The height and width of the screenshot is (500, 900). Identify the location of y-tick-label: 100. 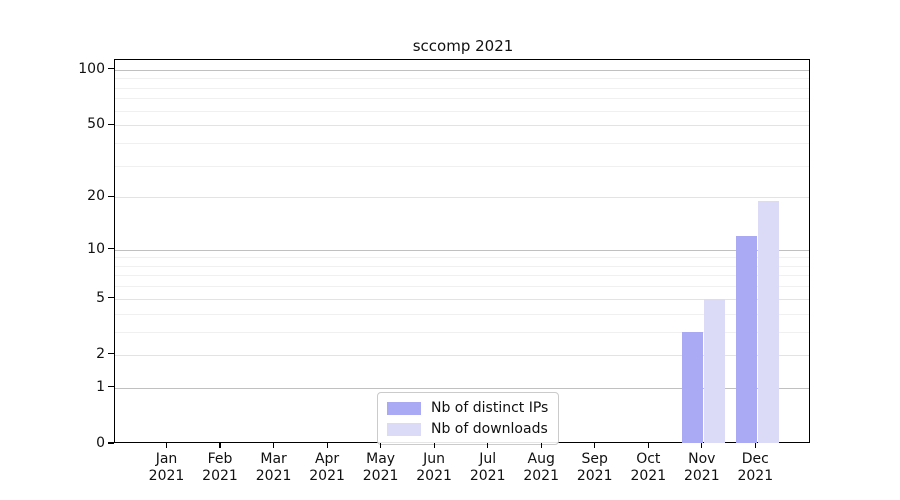
(91, 68).